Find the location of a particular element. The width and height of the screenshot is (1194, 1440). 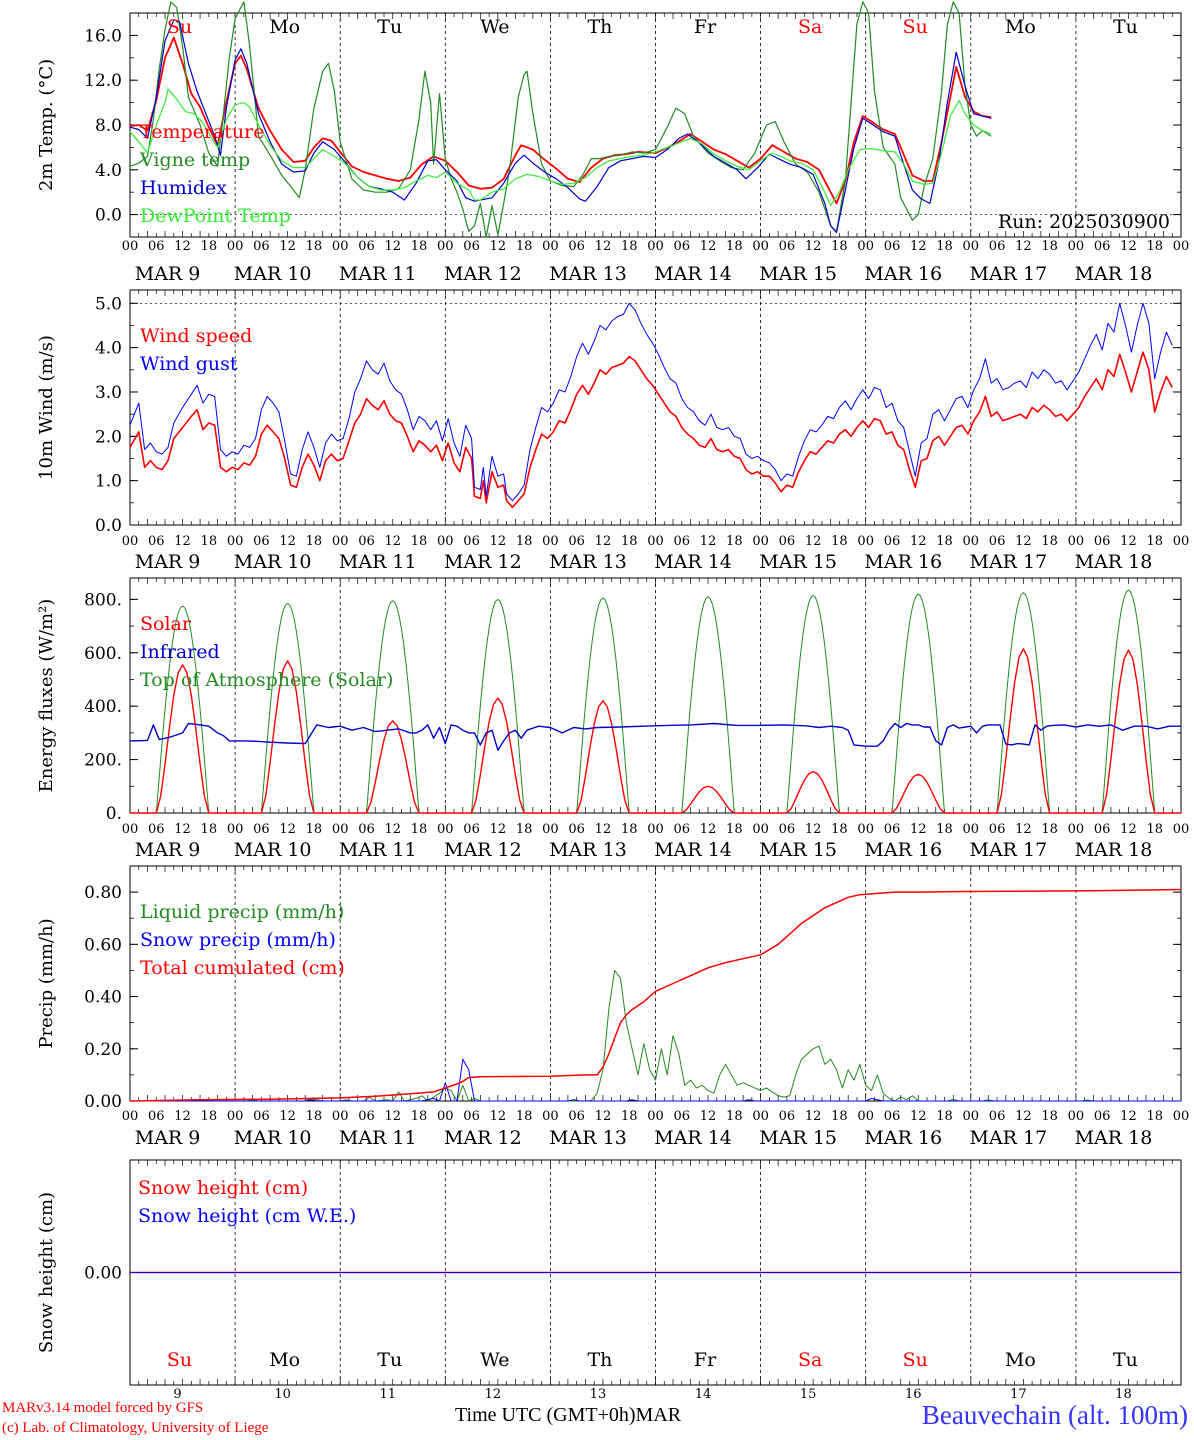

y-axis-title: Snow height (cm) is located at coordinates (46, 1272).